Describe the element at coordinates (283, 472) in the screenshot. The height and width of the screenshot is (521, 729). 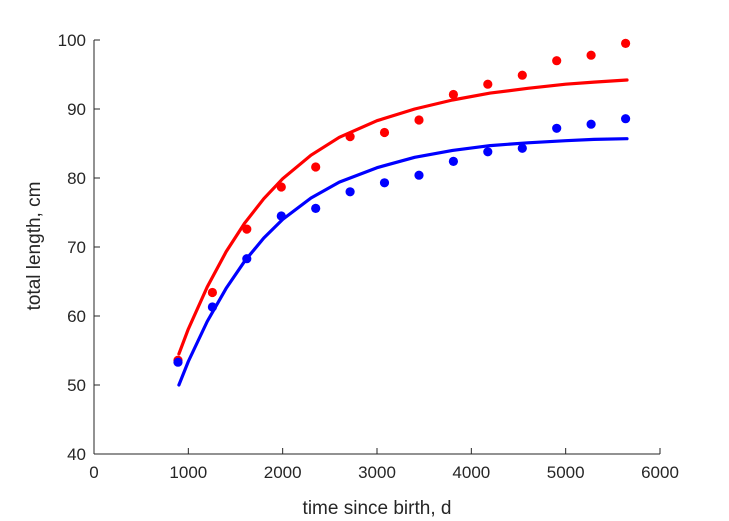
I see `x-tick-label: 2000` at that location.